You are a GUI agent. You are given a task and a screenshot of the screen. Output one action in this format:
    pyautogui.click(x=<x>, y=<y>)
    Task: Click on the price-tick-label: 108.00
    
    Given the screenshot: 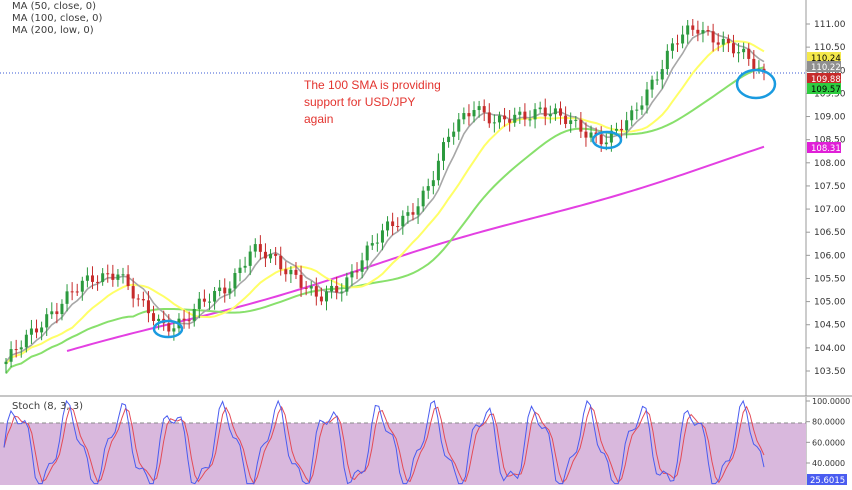 What is the action you would take?
    pyautogui.click(x=830, y=164)
    